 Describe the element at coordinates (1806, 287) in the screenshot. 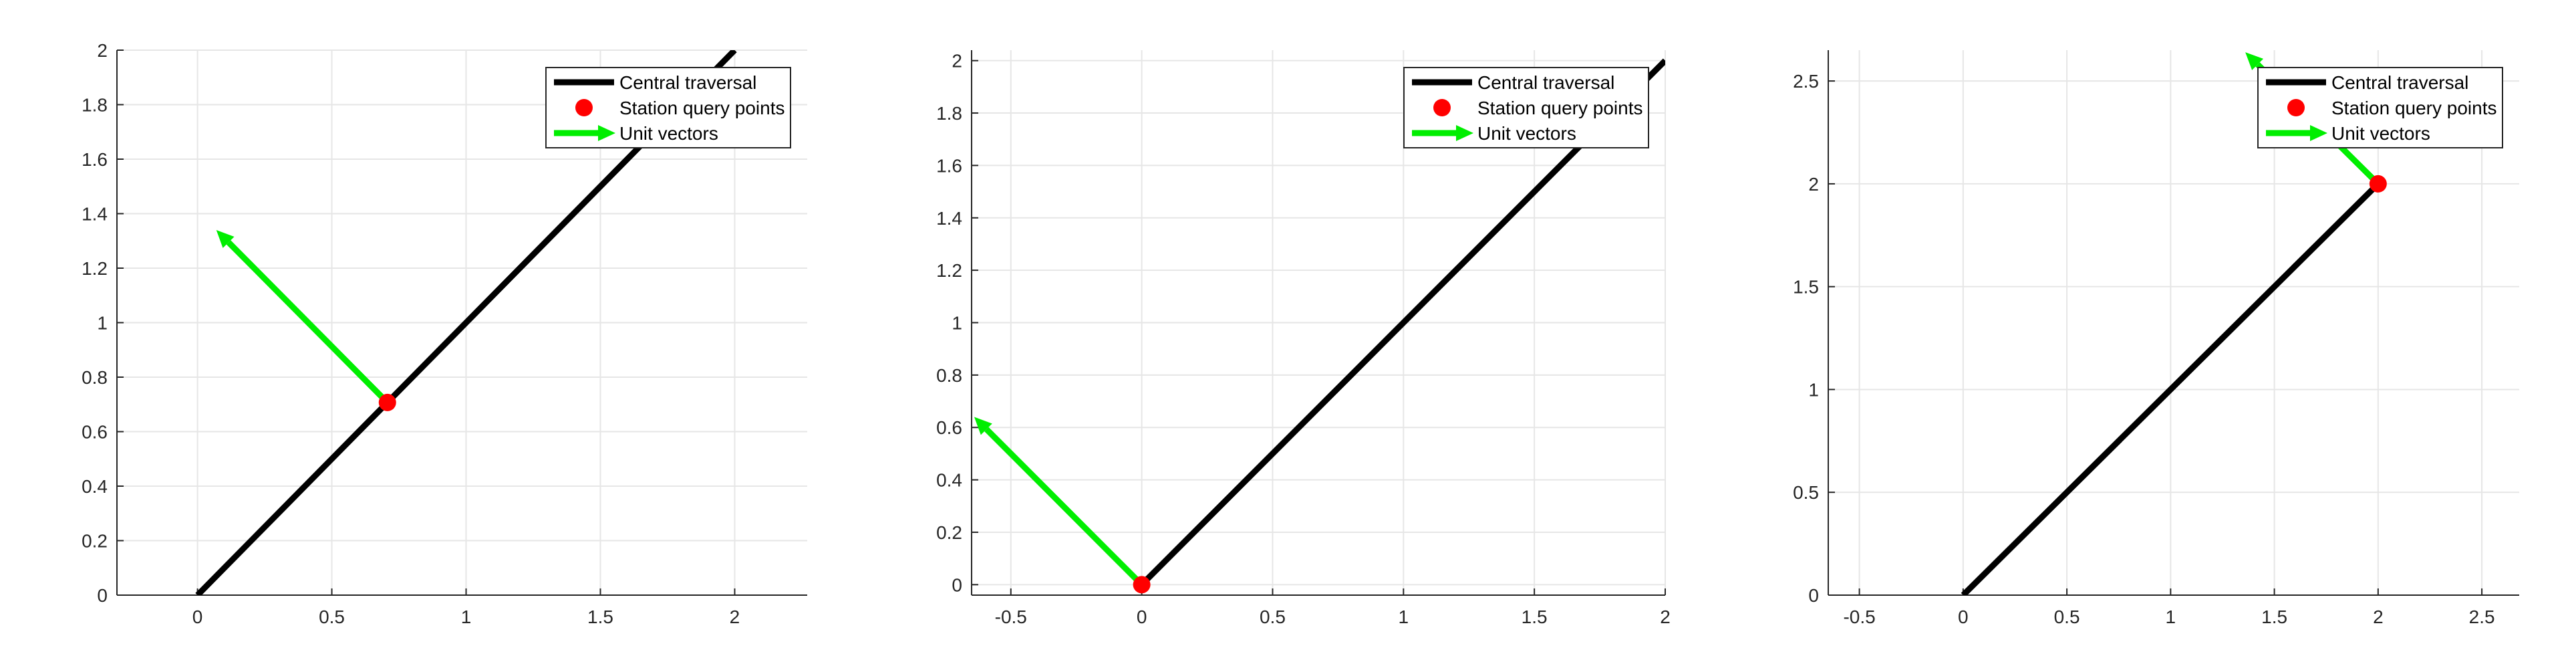

I see `y-tick-label: 1.5` at that location.